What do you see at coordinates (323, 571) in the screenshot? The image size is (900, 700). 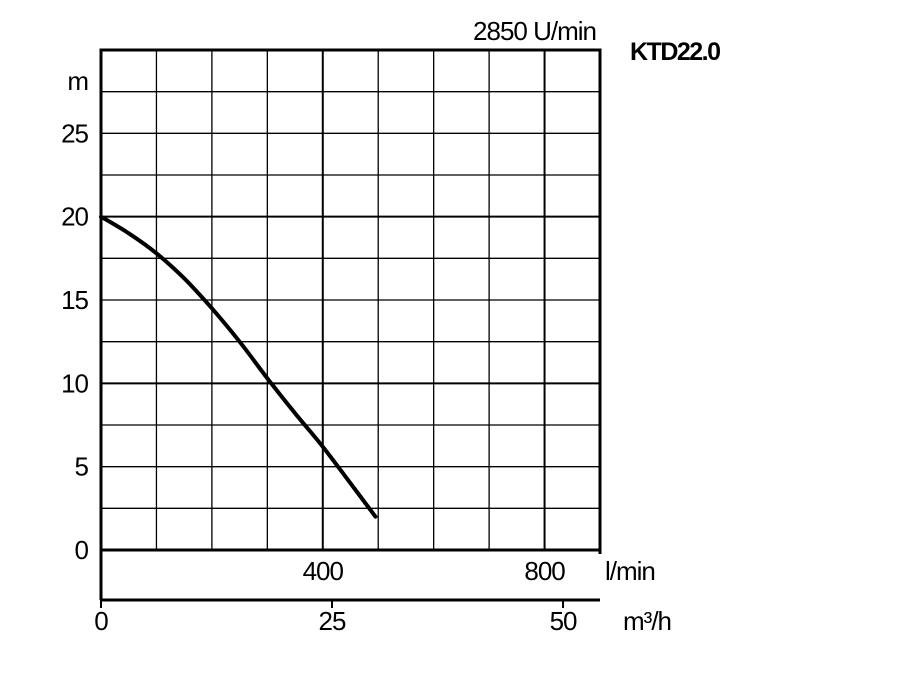 I see `x-tick-label-lmin: 400` at bounding box center [323, 571].